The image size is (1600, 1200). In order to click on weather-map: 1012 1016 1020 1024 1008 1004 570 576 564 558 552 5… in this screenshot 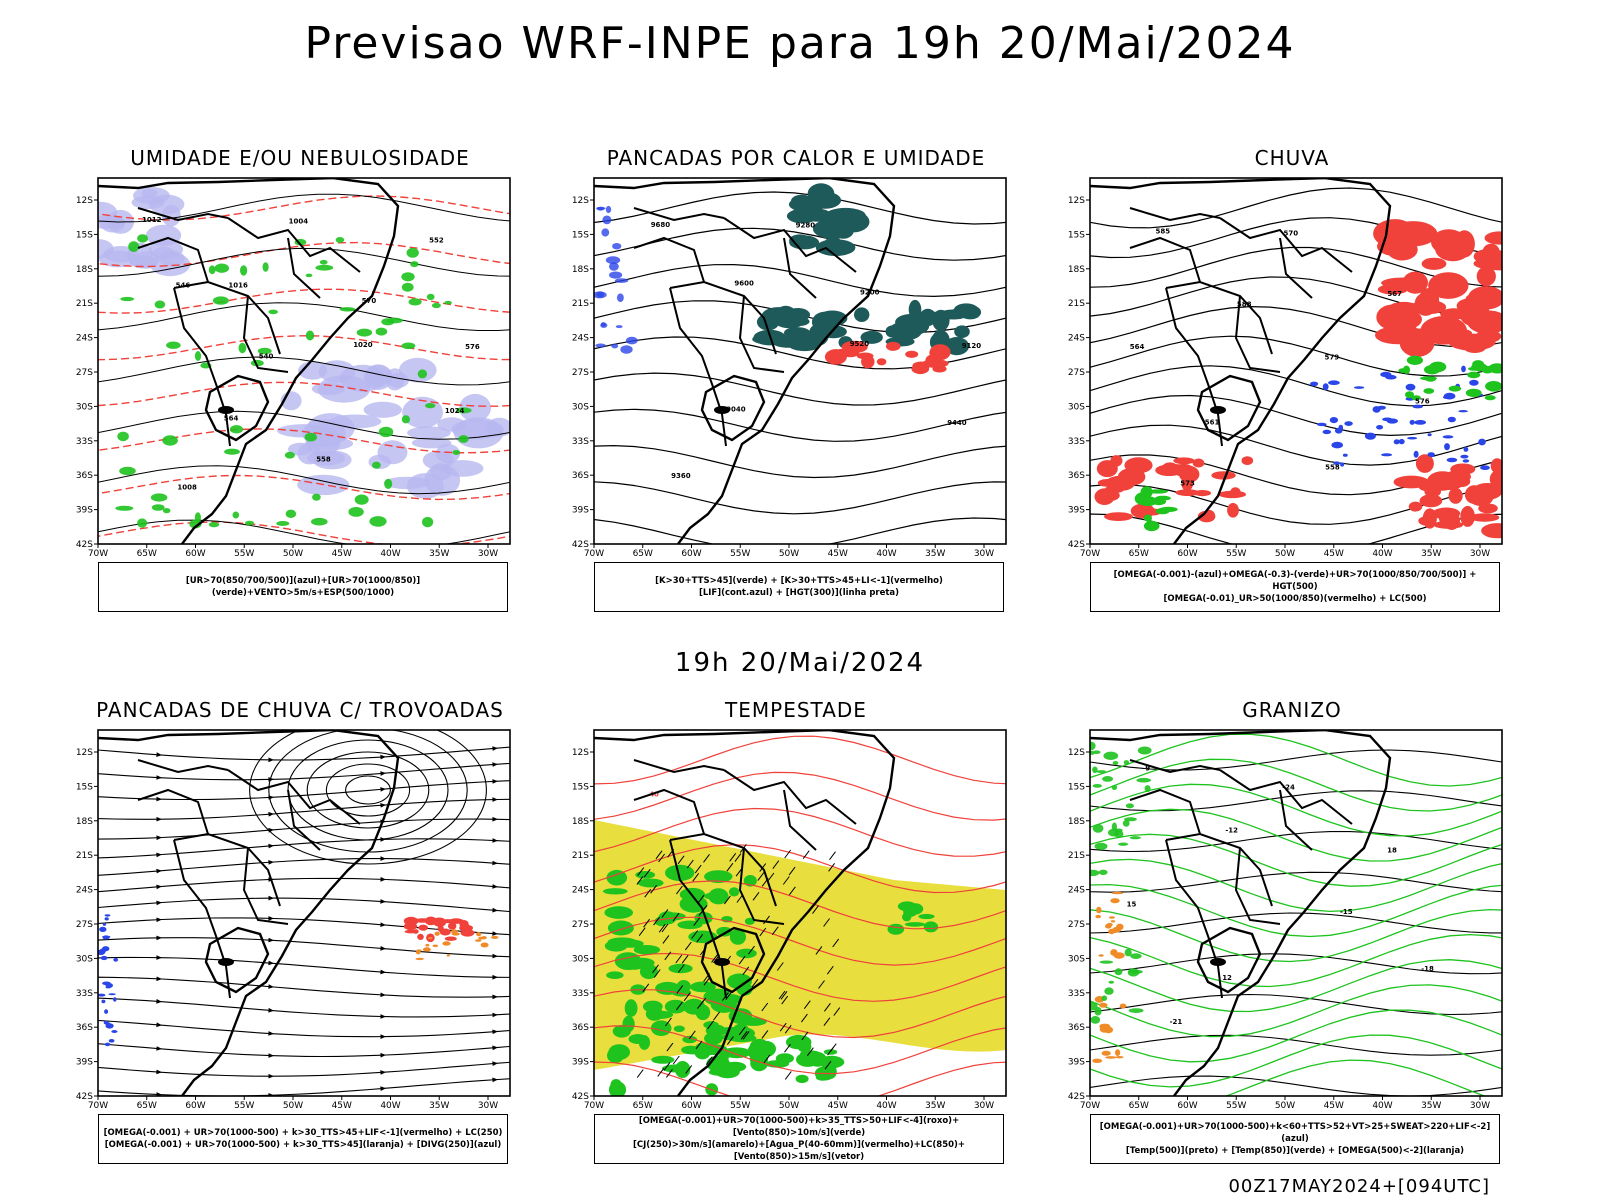, I will do `click(293, 368)`.